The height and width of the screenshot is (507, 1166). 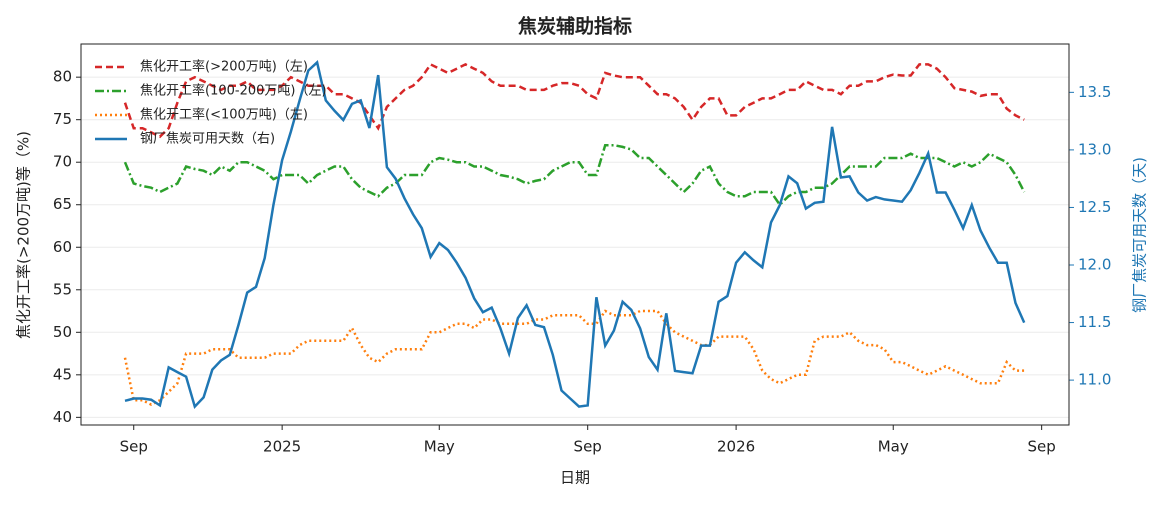 I want to click on y2-axis-label: 钢厂焦炭可用天数（天), so click(x=1140, y=235).